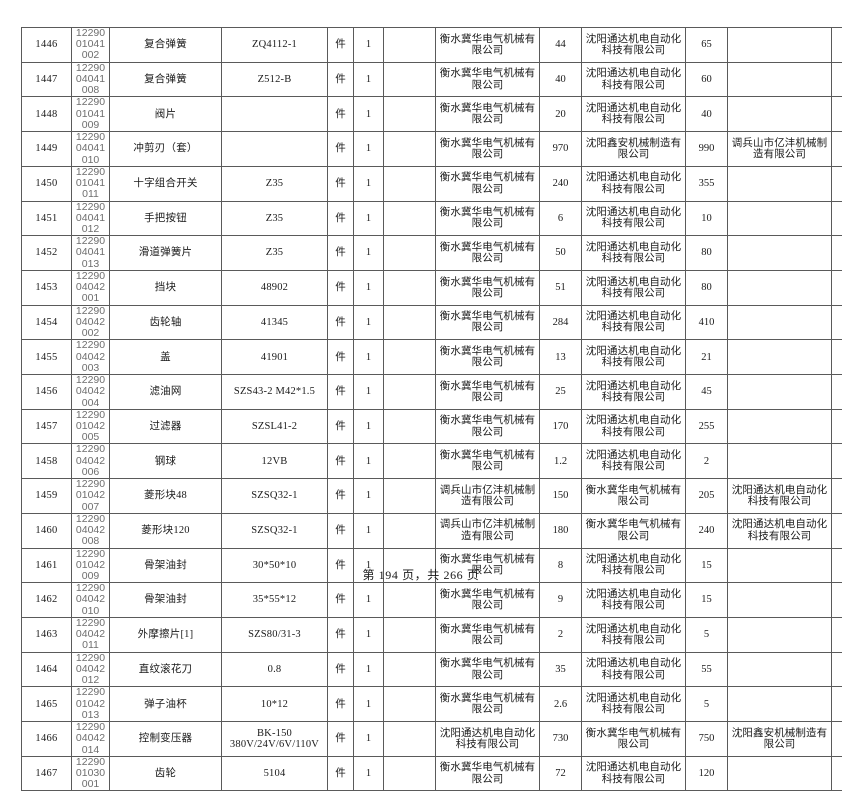 The height and width of the screenshot is (791, 842). What do you see at coordinates (707, 45) in the screenshot?
I see `cell-price-2: 65` at bounding box center [707, 45].